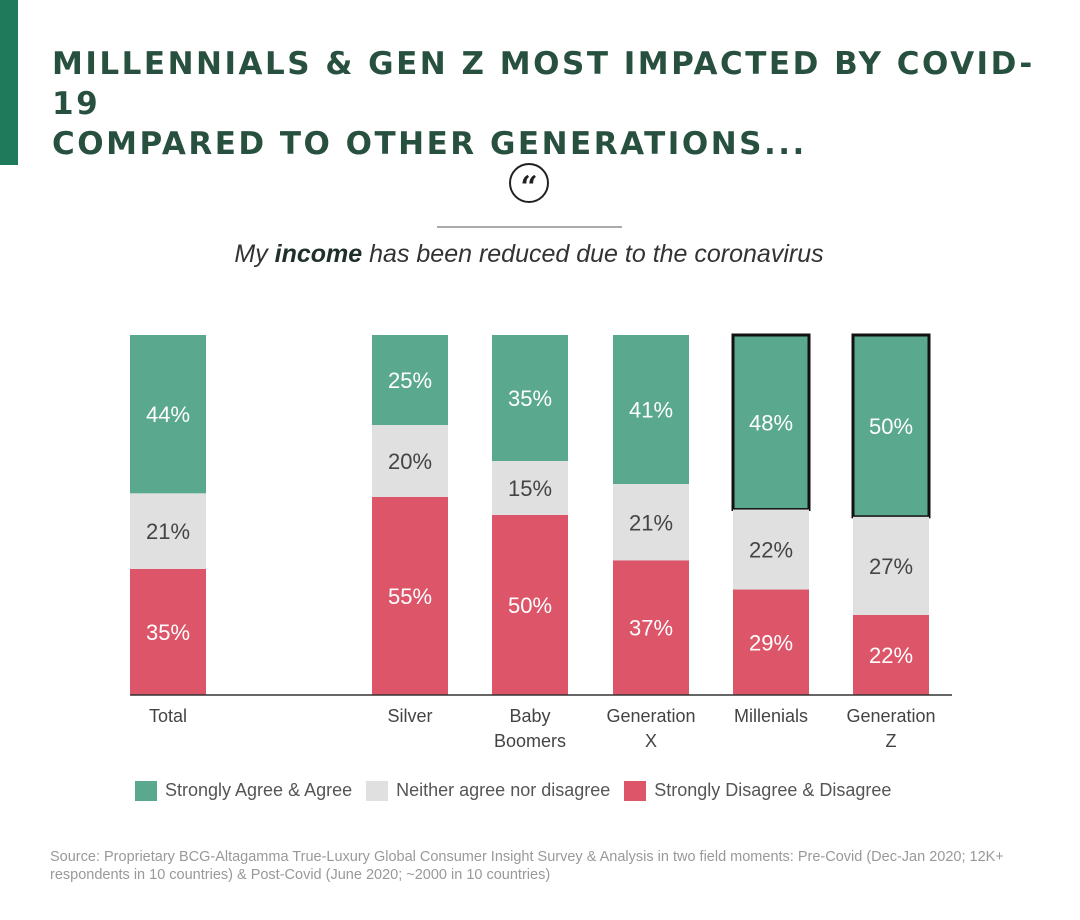 This screenshot has height=920, width=1080. I want to click on data-label: 27%, so click(891, 566).